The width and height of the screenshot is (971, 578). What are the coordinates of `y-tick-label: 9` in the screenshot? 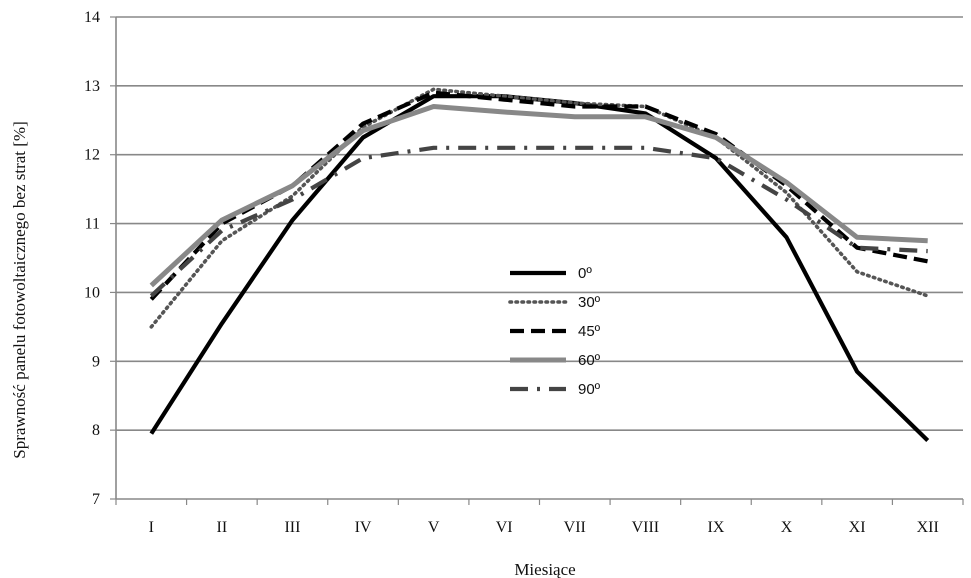 It's located at (96, 361).